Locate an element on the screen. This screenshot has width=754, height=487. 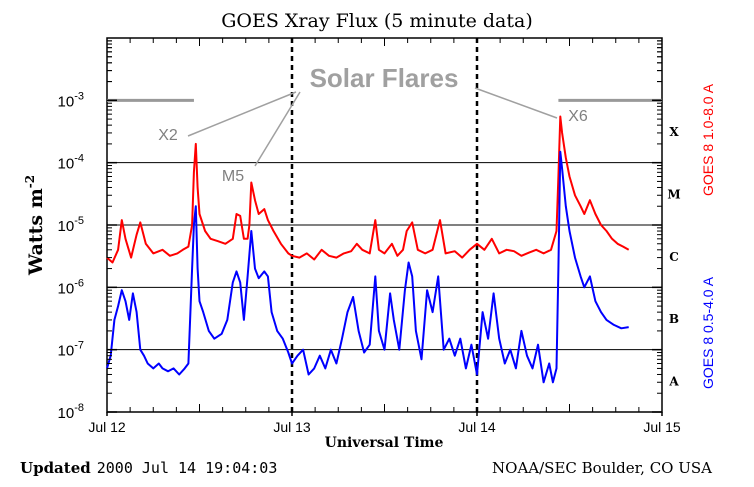
x-tick-label-0: Jul 12 is located at coordinates (107, 427).